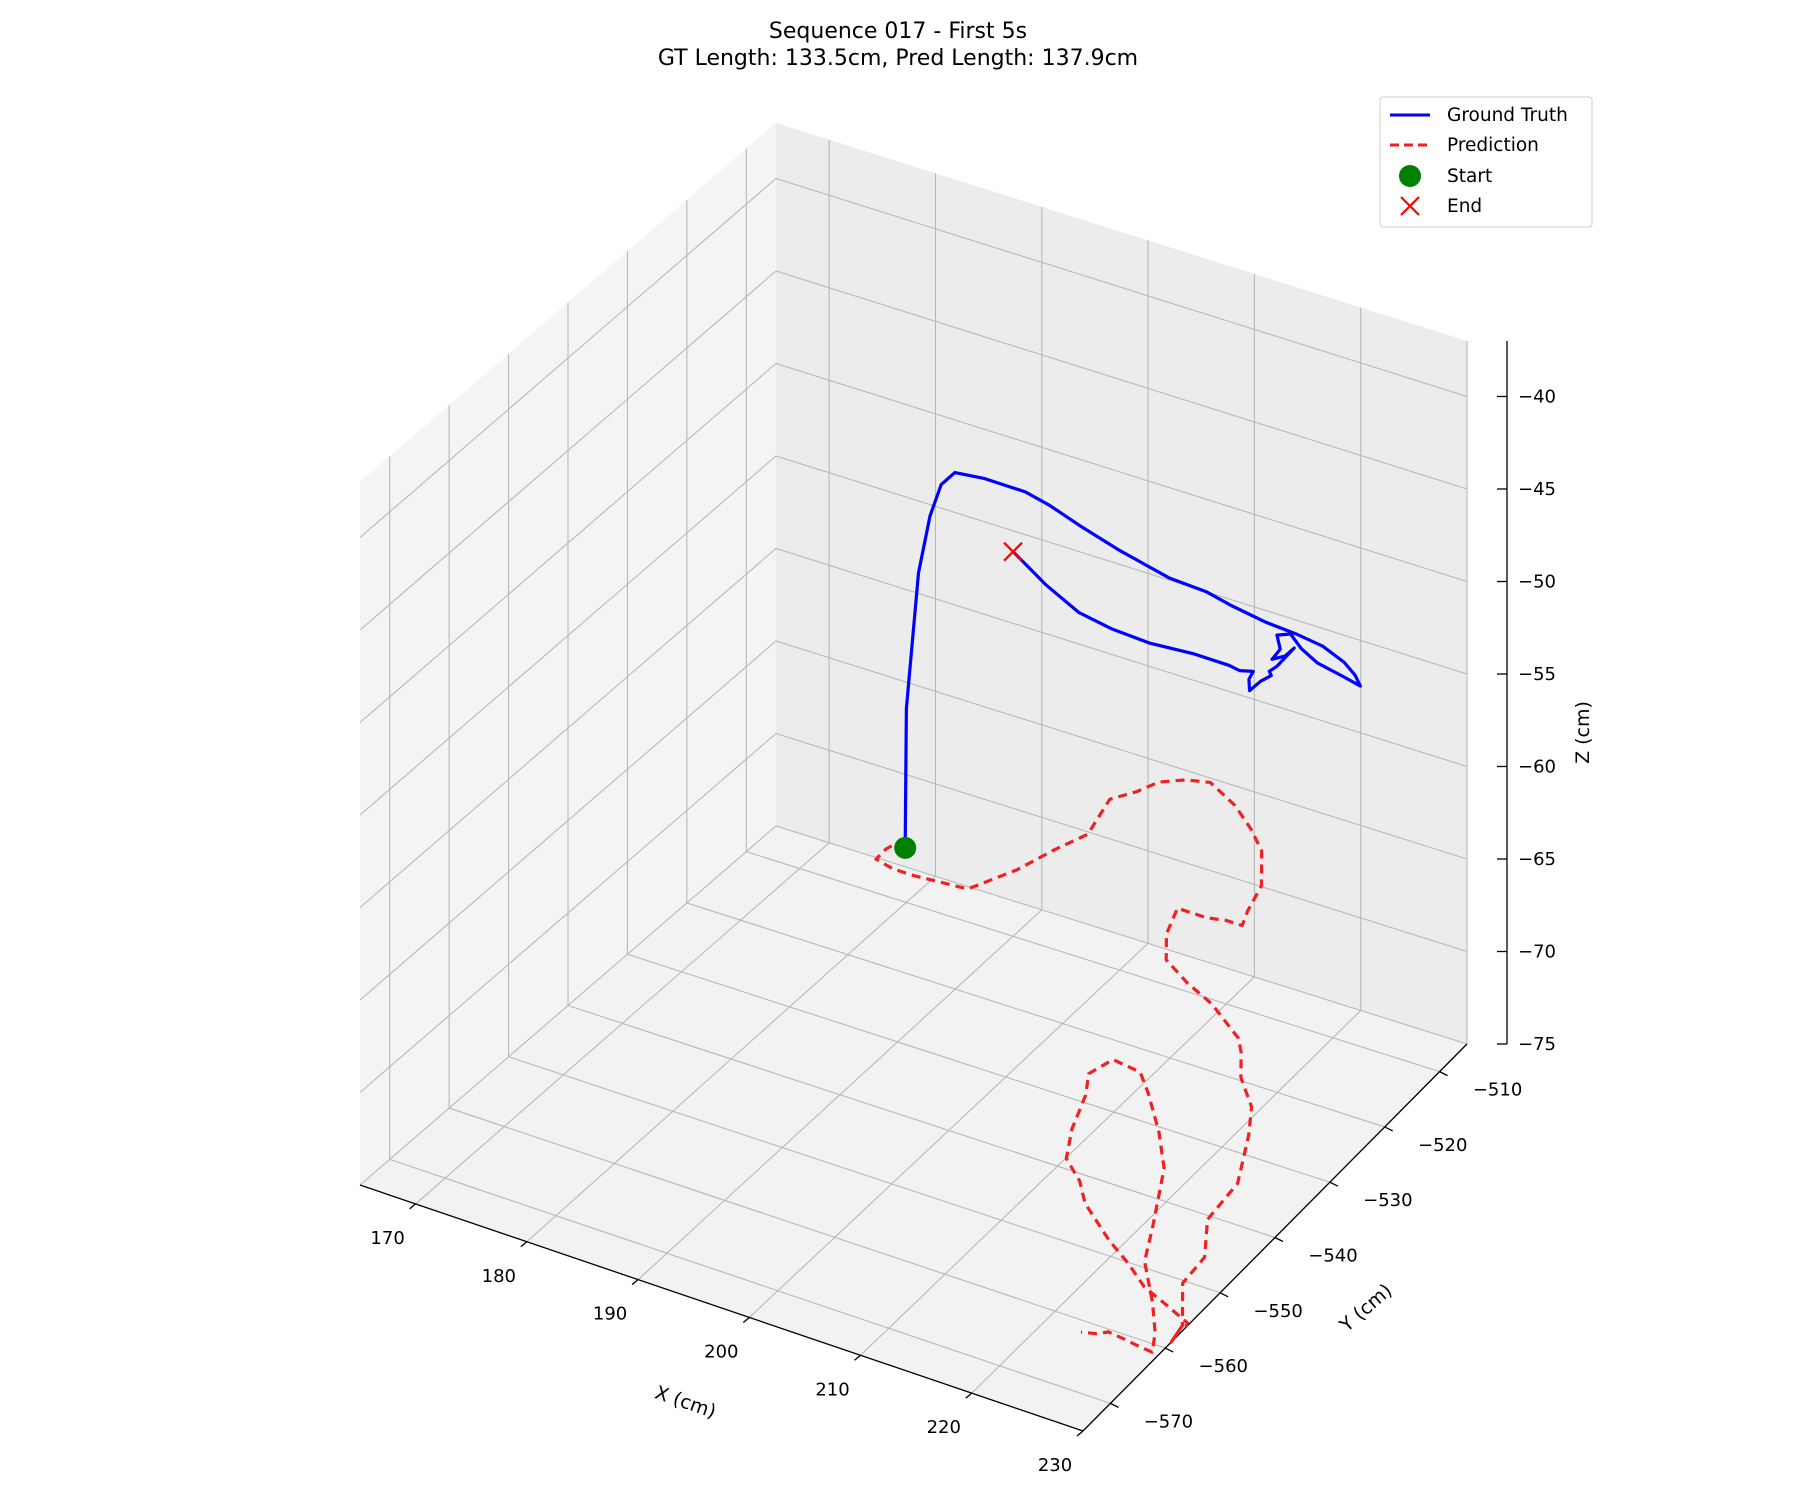  I want to click on marker-end, so click(1013, 551).